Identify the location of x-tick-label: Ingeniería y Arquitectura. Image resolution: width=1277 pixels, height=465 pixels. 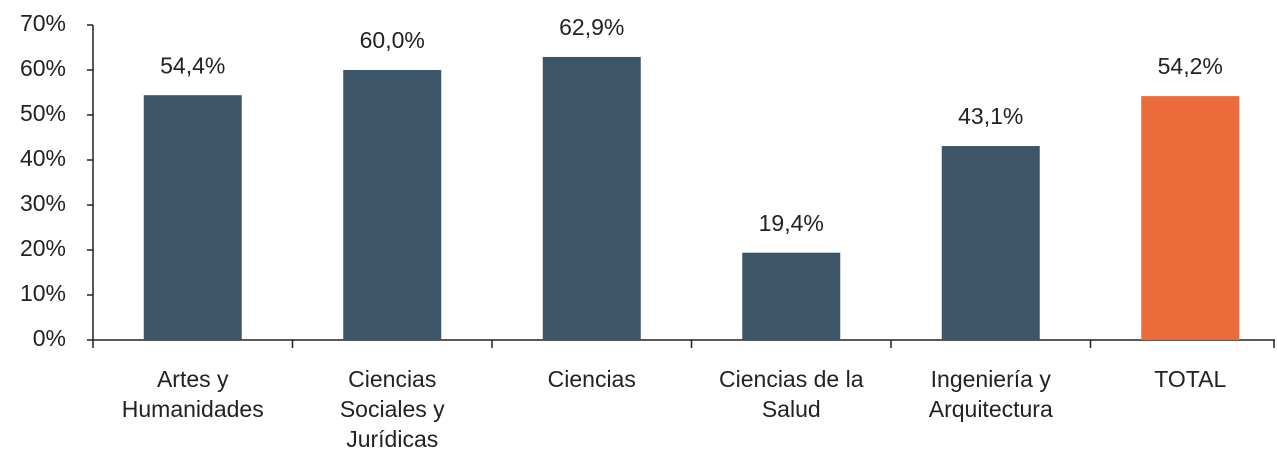
(990, 394).